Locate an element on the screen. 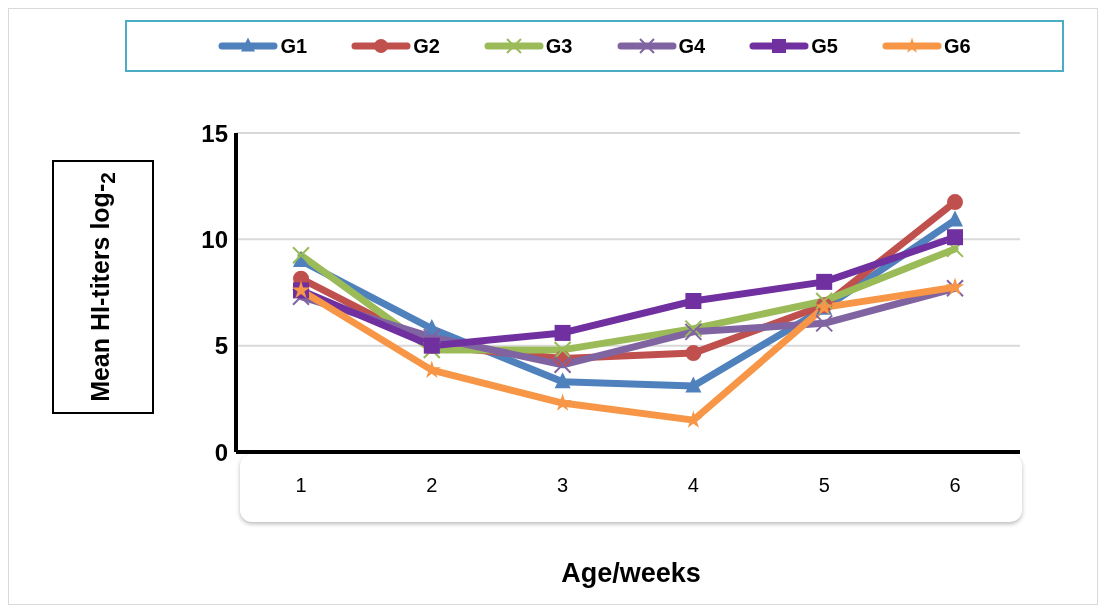 The width and height of the screenshot is (1098, 605). y-tick-label: 5 is located at coordinates (221, 346).